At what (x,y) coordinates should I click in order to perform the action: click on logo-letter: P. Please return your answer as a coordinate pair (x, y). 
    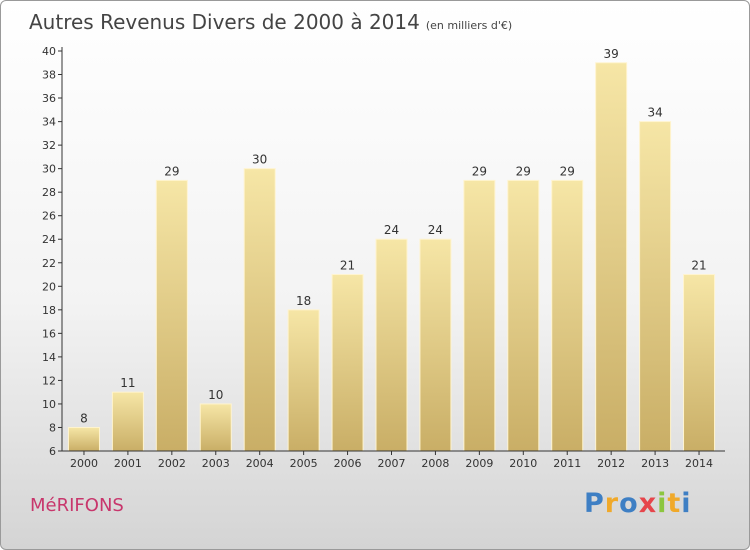
    Looking at the image, I should click on (594, 503).